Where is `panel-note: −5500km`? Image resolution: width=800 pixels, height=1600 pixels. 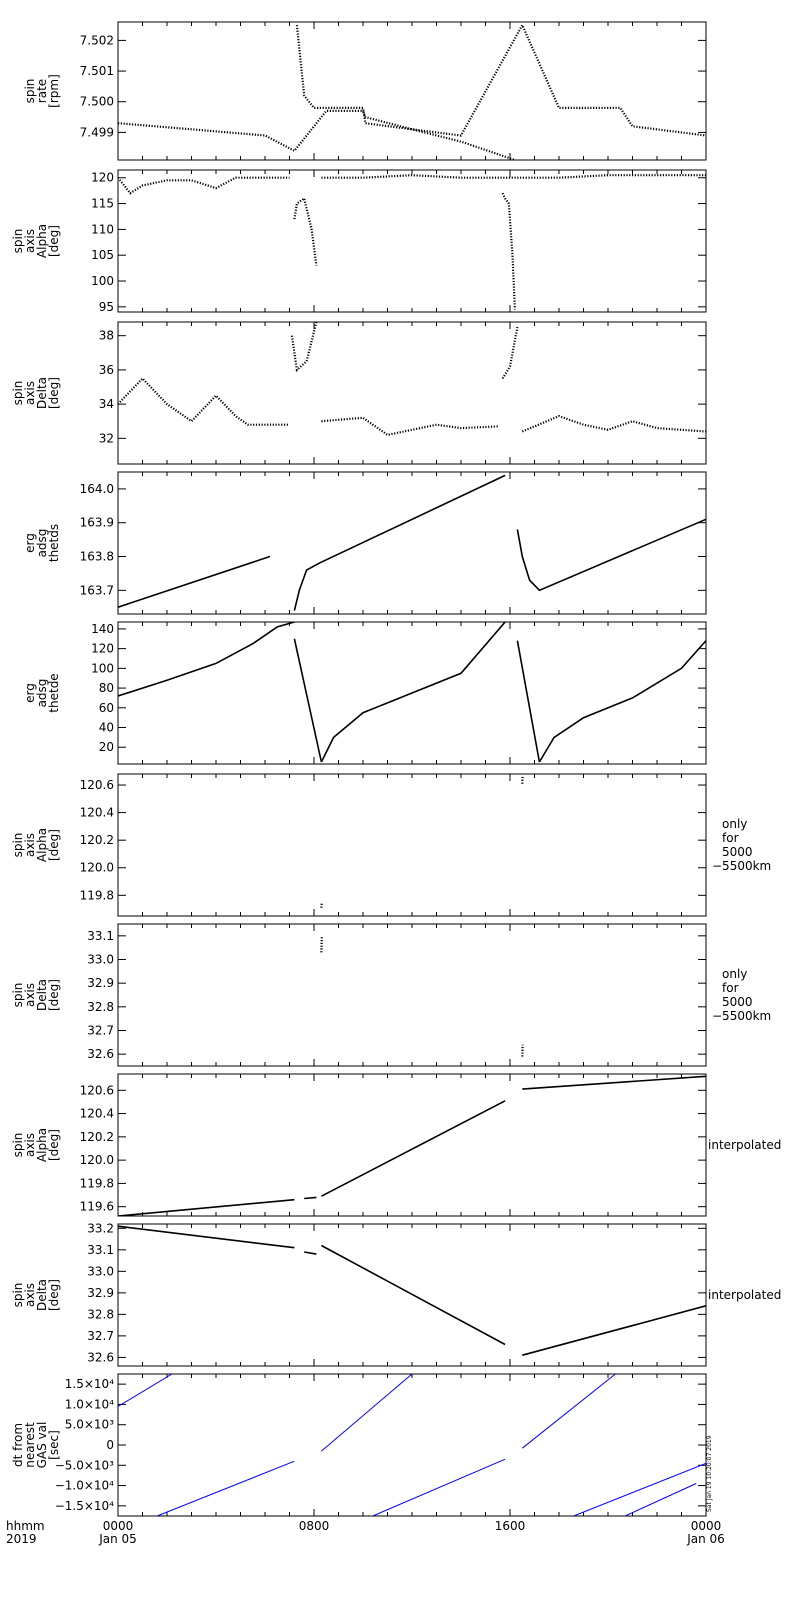 panel-note: −5500km is located at coordinates (741, 866).